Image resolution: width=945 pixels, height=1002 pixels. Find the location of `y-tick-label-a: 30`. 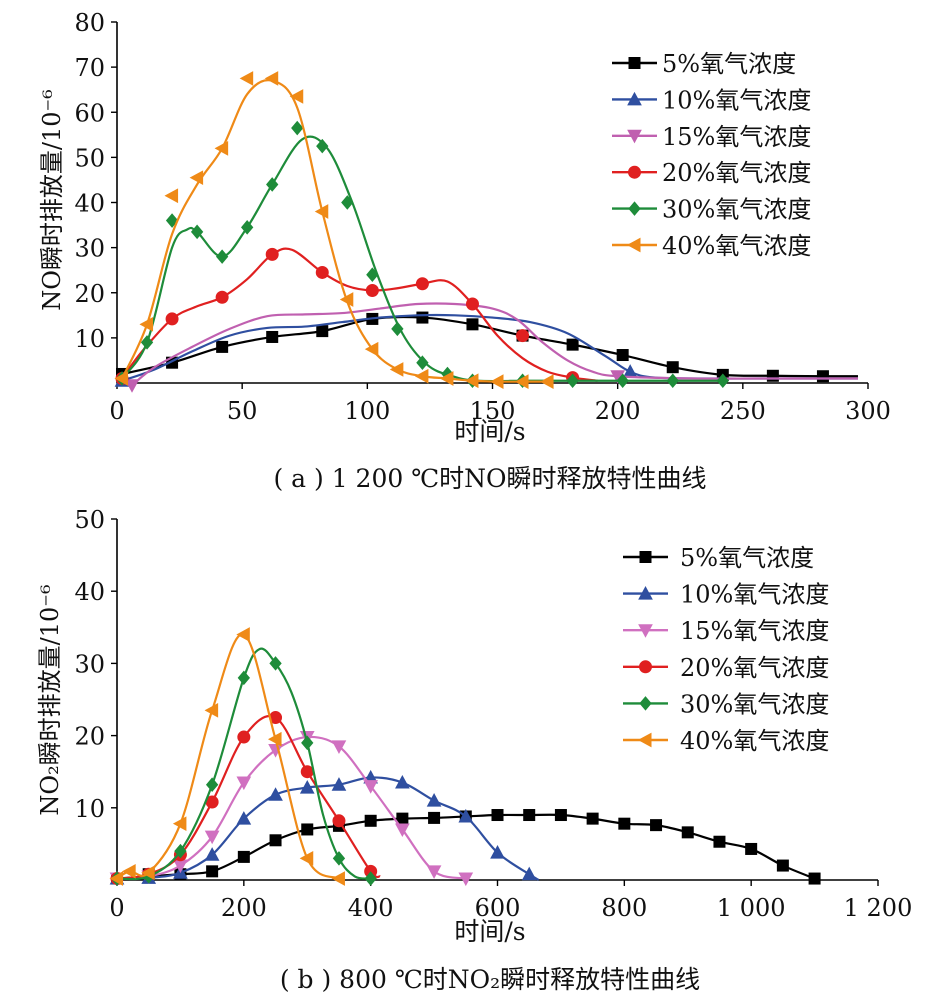

y-tick-label-a: 30 is located at coordinates (89, 249).